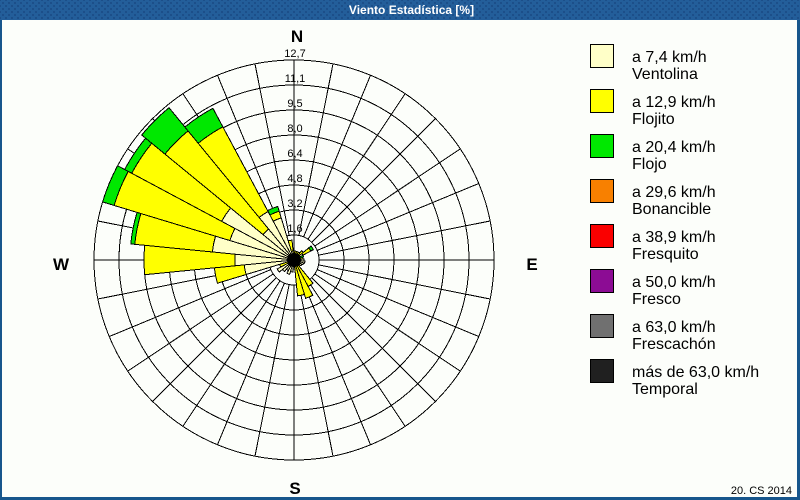 Image resolution: width=800 pixels, height=500 pixels. What do you see at coordinates (297, 36) in the screenshot?
I see `svg-text: N` at bounding box center [297, 36].